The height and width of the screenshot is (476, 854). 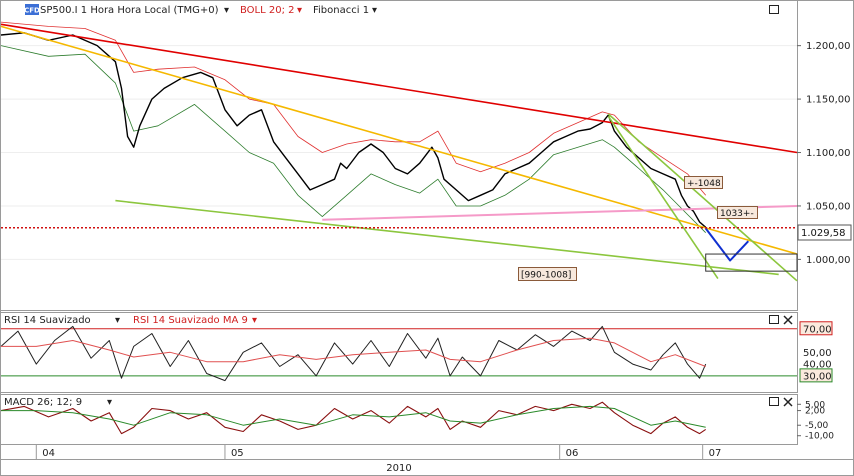 I want to click on current-price-label: 1.029,58, so click(x=823, y=233).